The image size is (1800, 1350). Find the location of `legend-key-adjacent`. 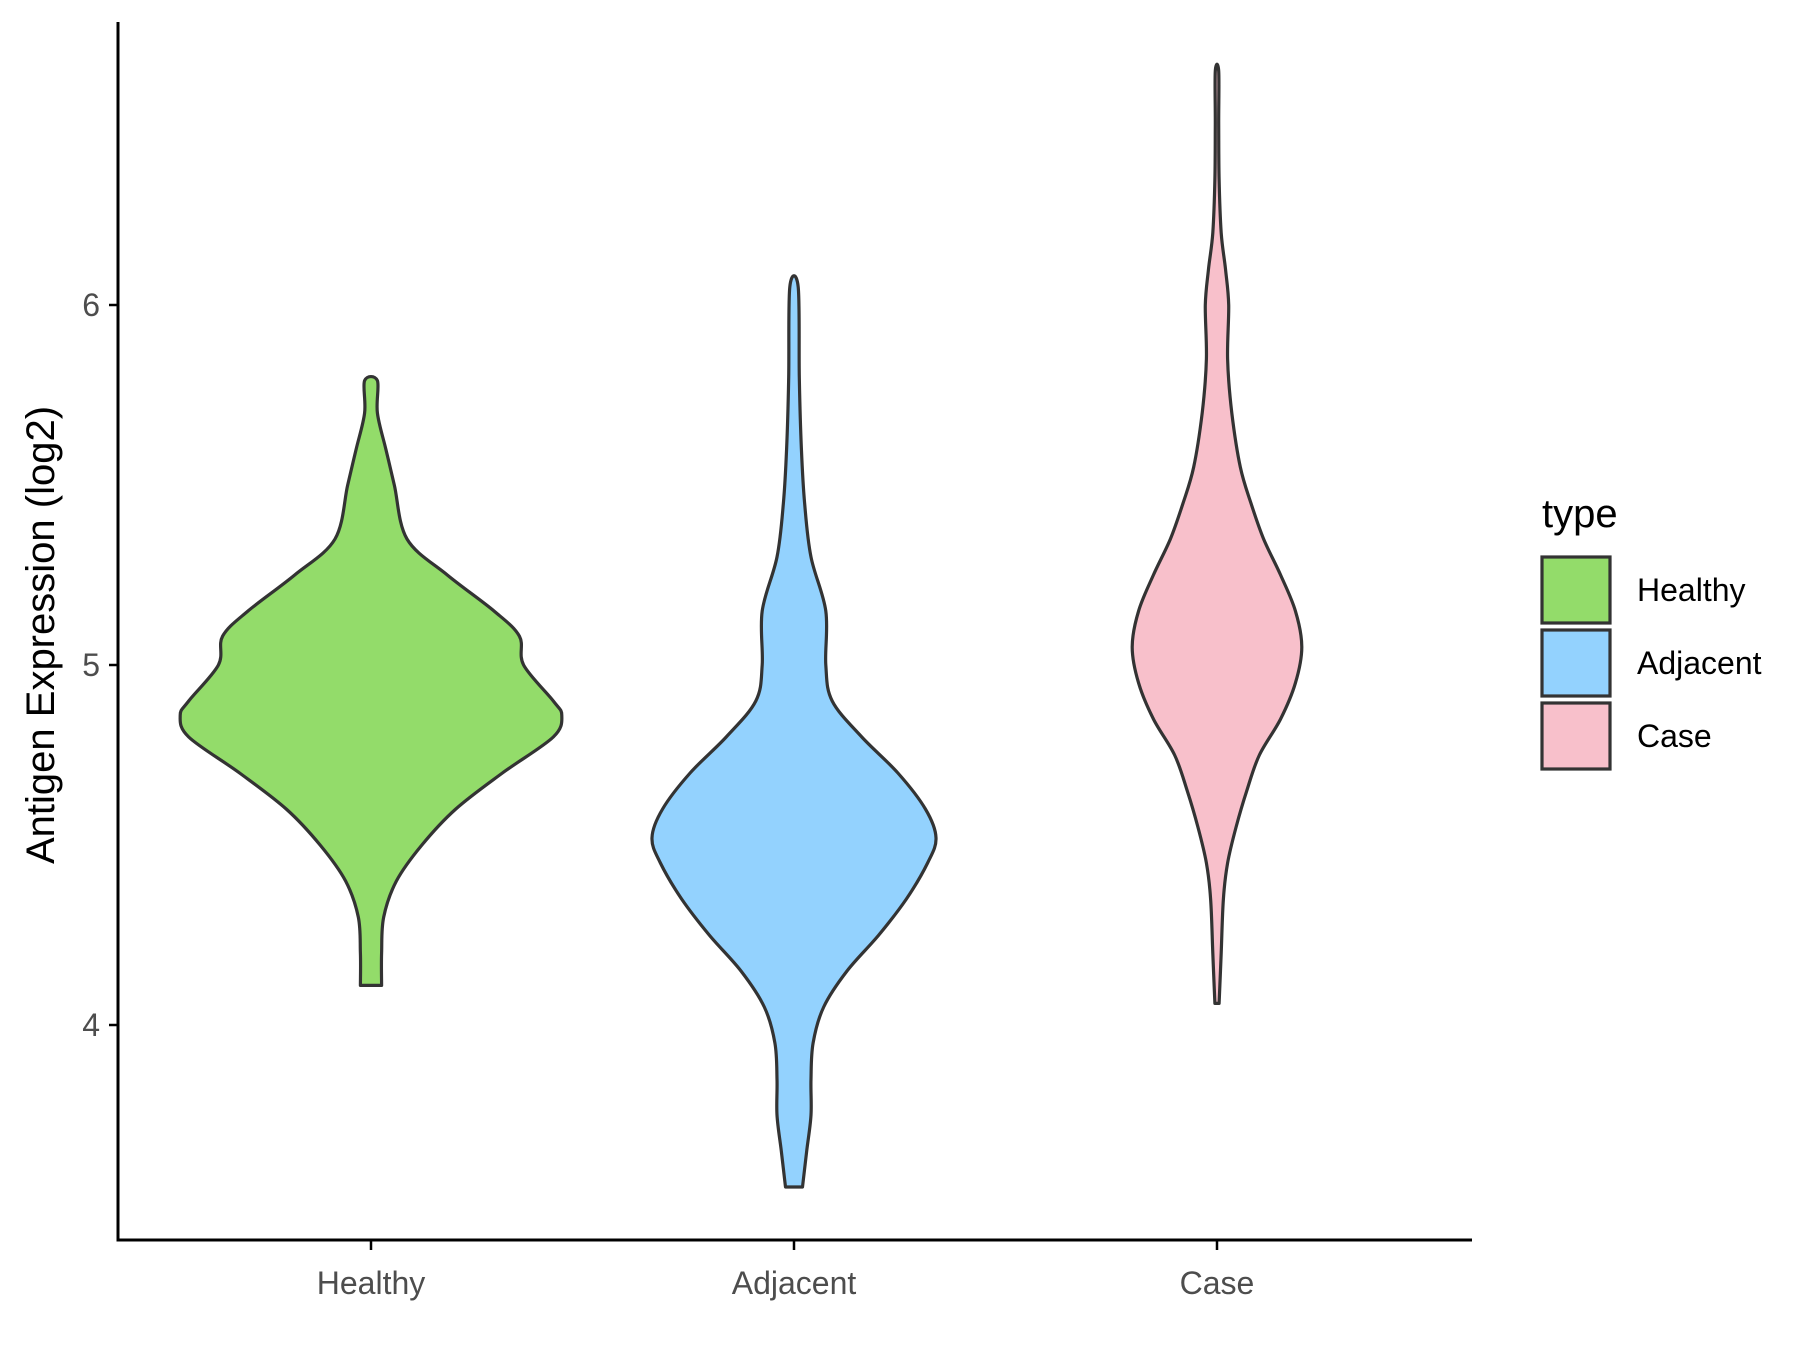

legend-key-adjacent is located at coordinates (1576, 663).